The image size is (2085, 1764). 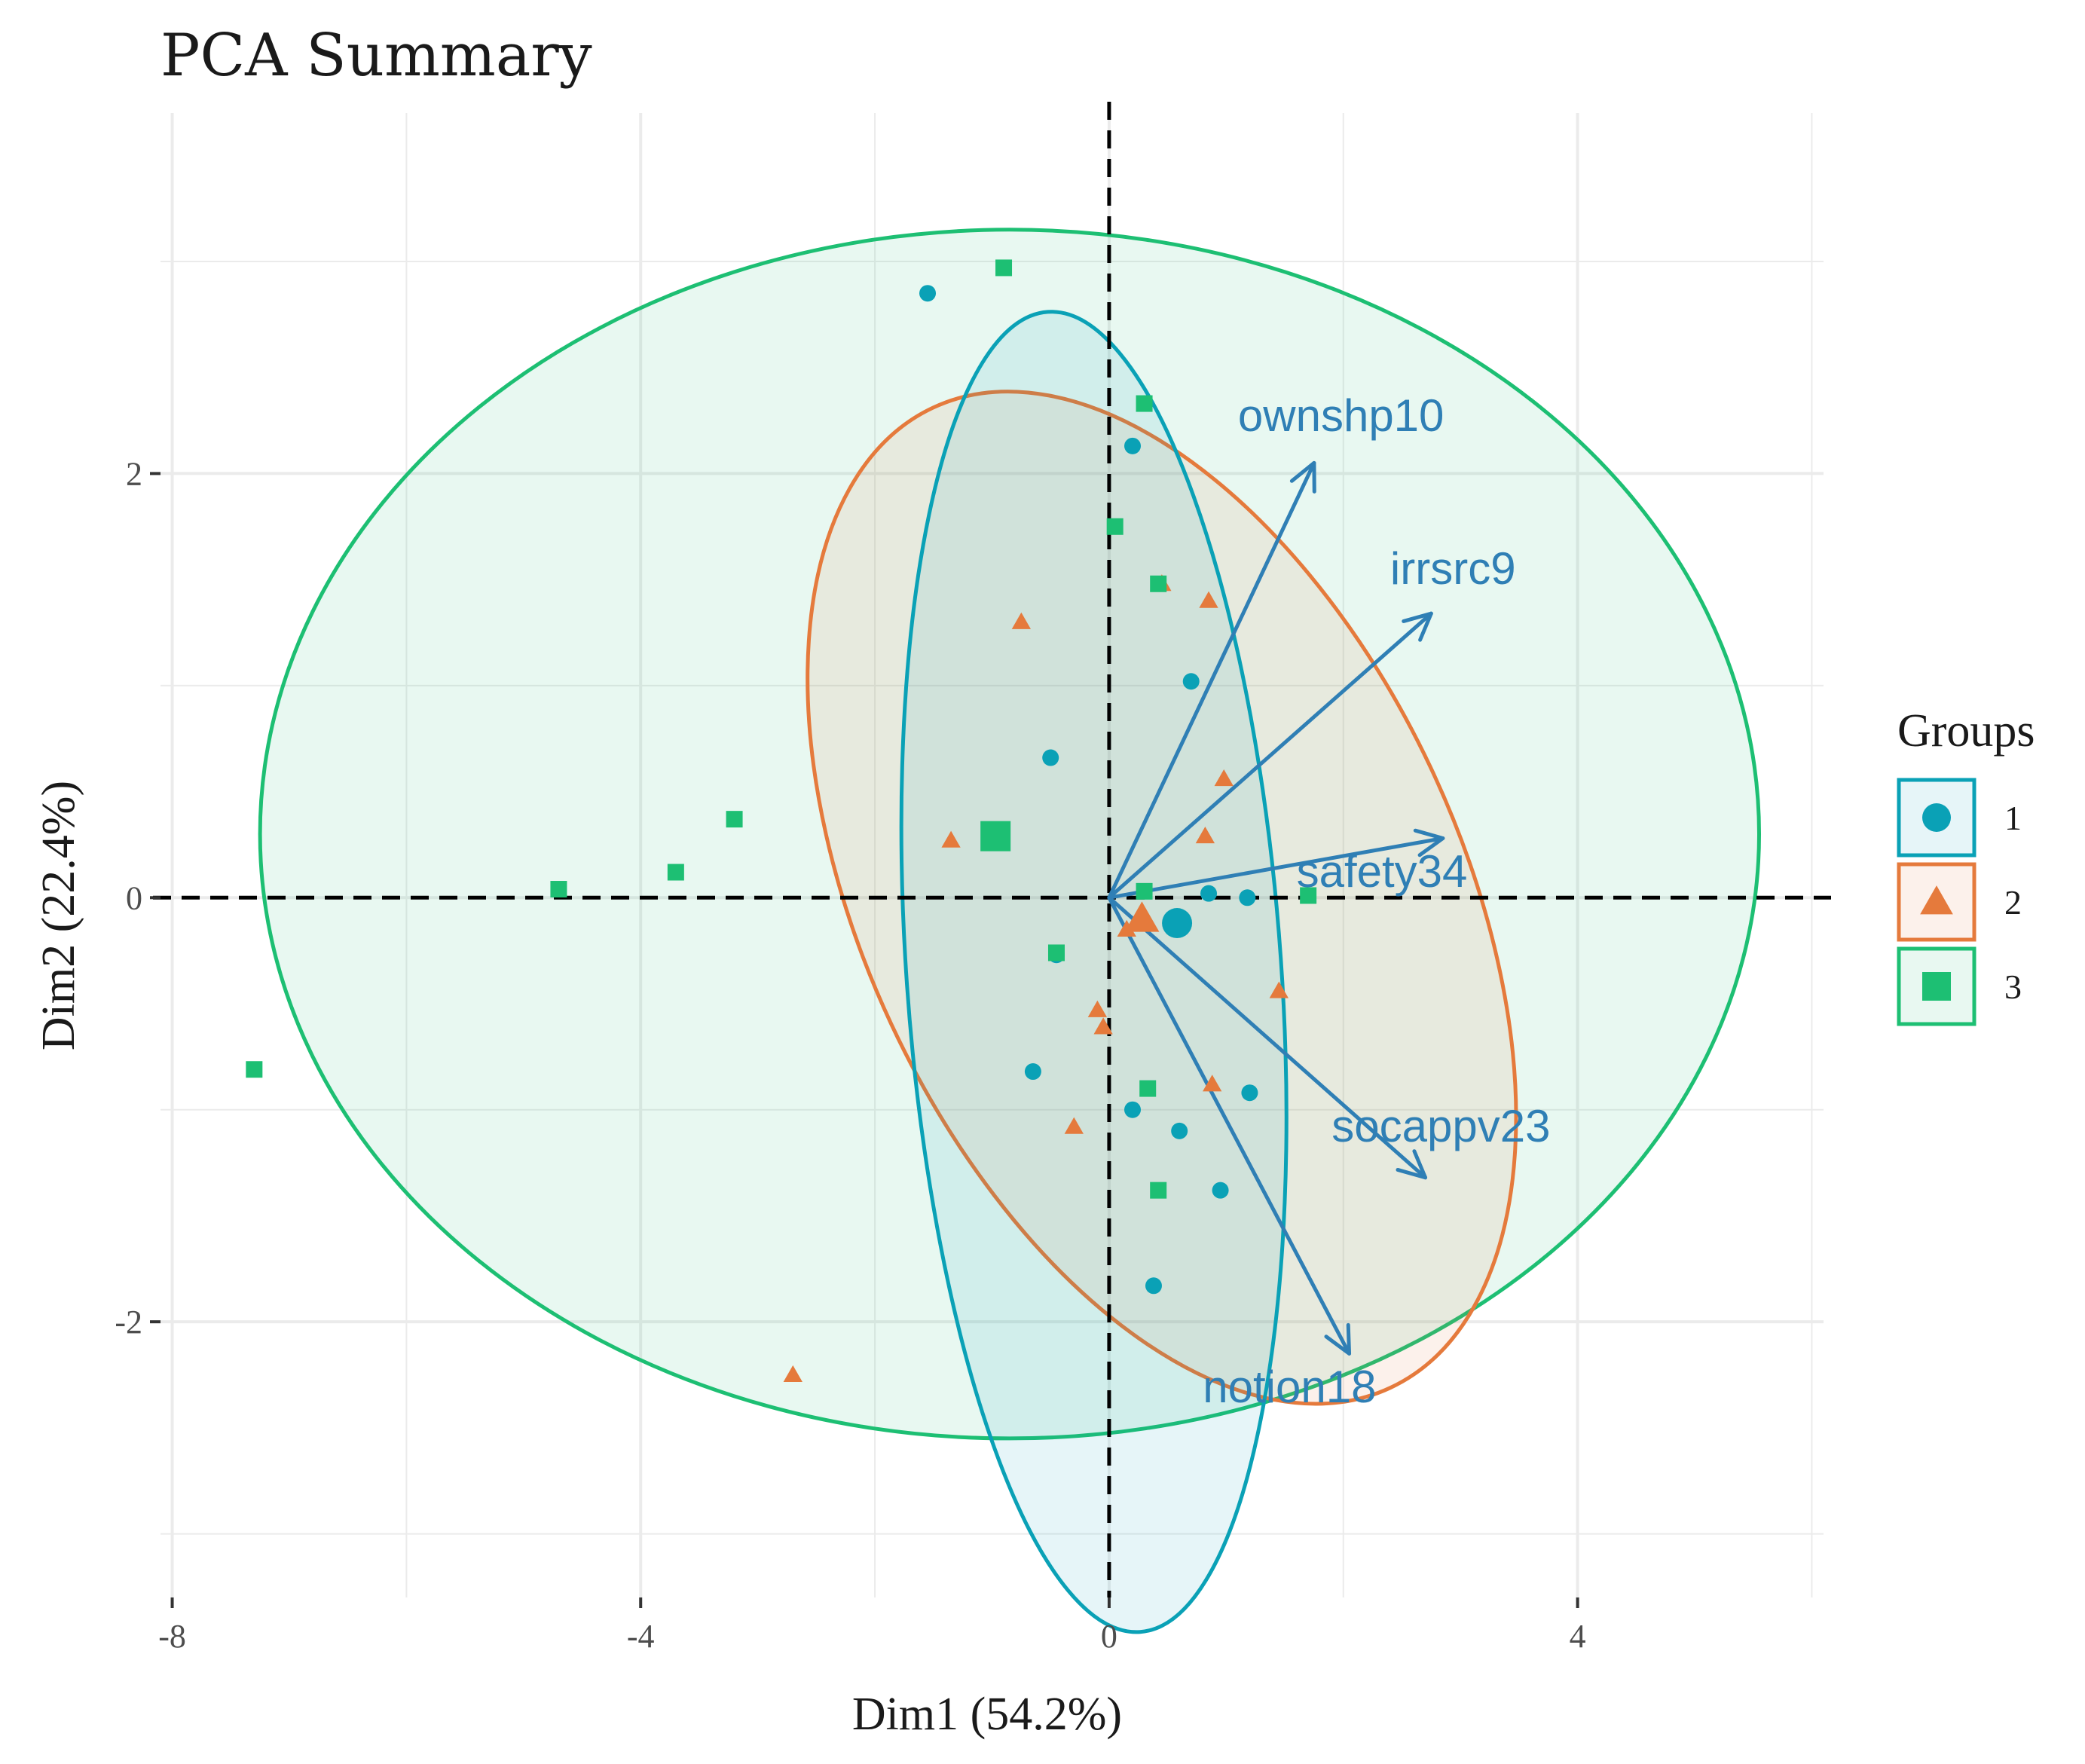 I want to click on arrowhead-safety34, so click(x=1429, y=843).